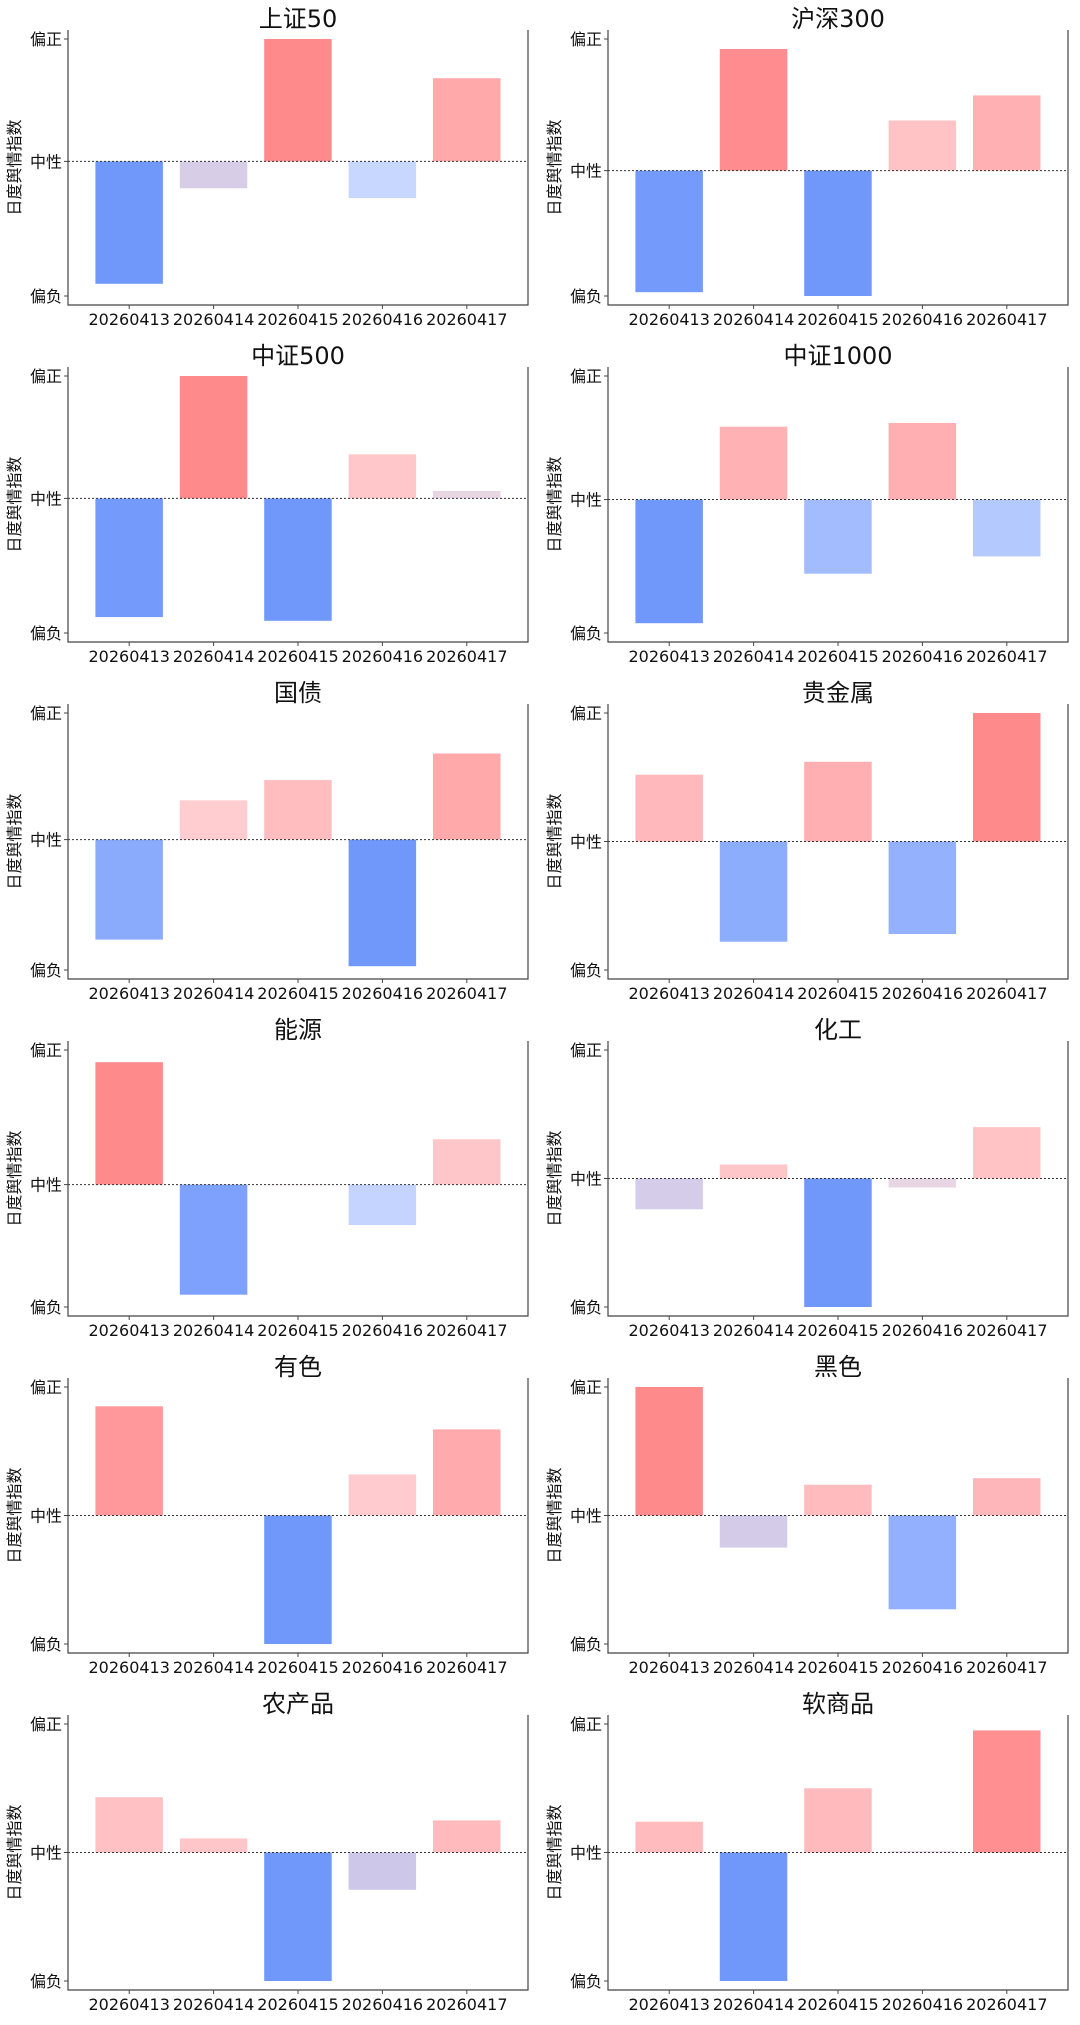 This screenshot has height=2025, width=1080. Describe the element at coordinates (298, 1030) in the screenshot. I see `chart-title: 能源` at that location.